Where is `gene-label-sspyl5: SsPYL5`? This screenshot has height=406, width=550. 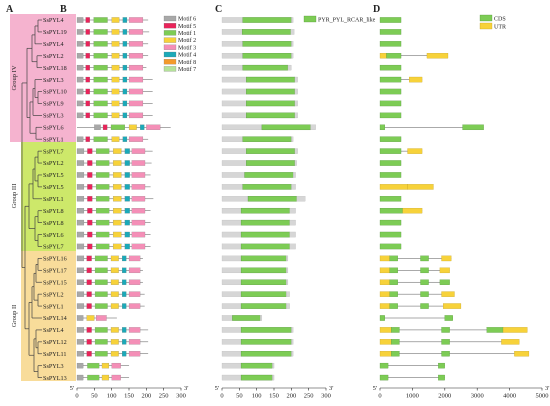
gene-label-sspyl5: SsPYL5 is located at coordinates (53, 175).